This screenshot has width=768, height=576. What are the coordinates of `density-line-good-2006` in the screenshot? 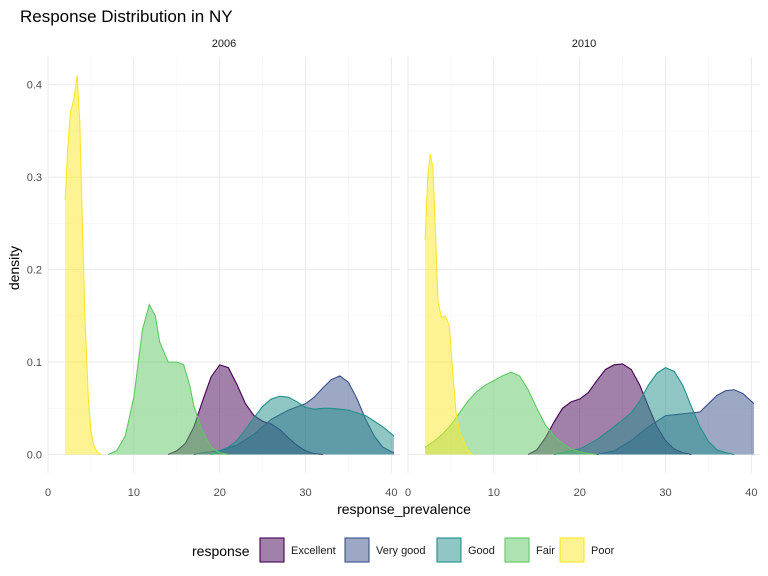 It's located at (302, 425).